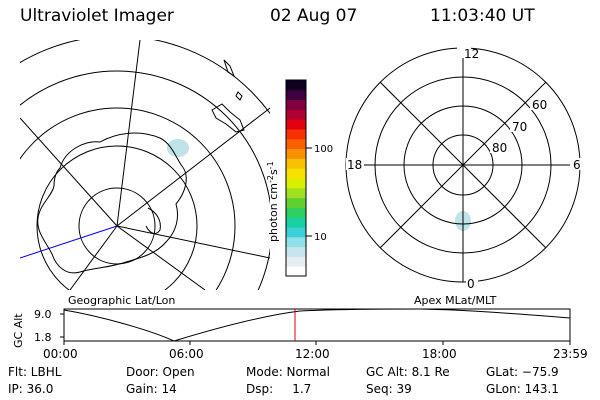 The image size is (600, 400). What do you see at coordinates (122, 300) in the screenshot?
I see `geographic-caption: Geographic Lat/Lon` at bounding box center [122, 300].